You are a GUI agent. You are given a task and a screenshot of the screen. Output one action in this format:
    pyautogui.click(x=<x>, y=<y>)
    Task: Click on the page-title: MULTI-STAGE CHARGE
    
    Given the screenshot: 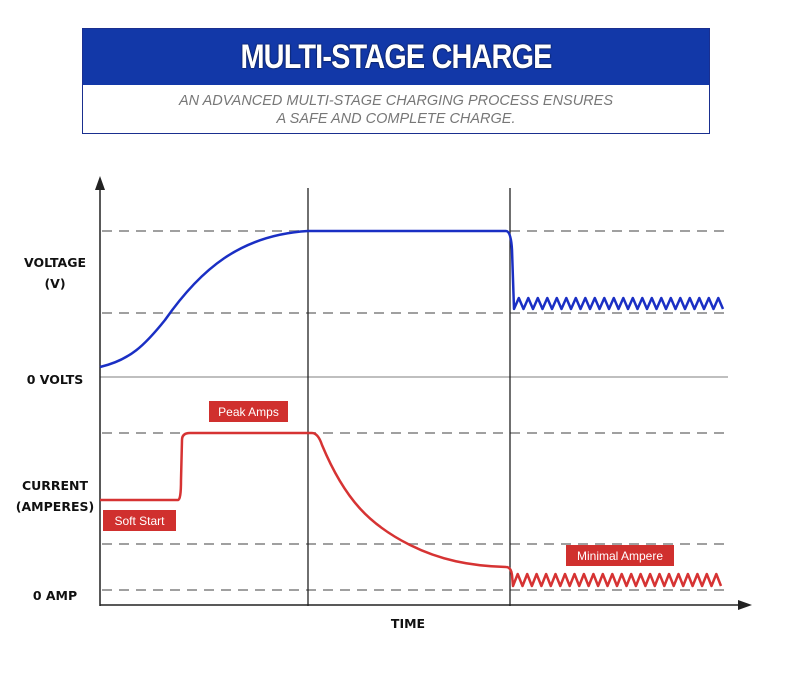 What is the action you would take?
    pyautogui.click(x=396, y=56)
    